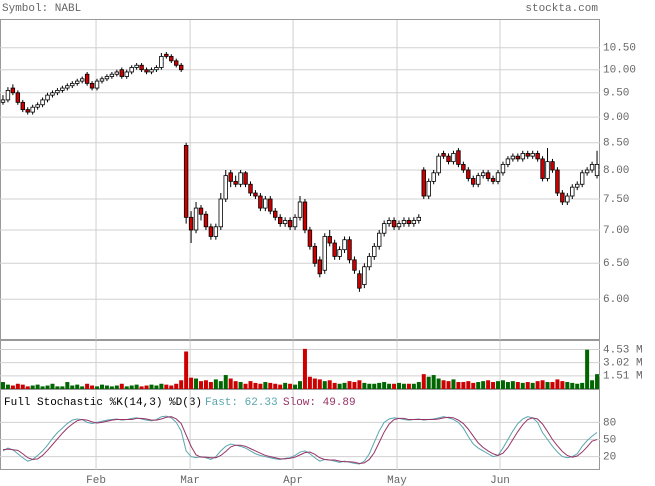 The image size is (655, 486). What do you see at coordinates (41, 9) in the screenshot?
I see `symbol-title: Symbol: NABL` at bounding box center [41, 9].